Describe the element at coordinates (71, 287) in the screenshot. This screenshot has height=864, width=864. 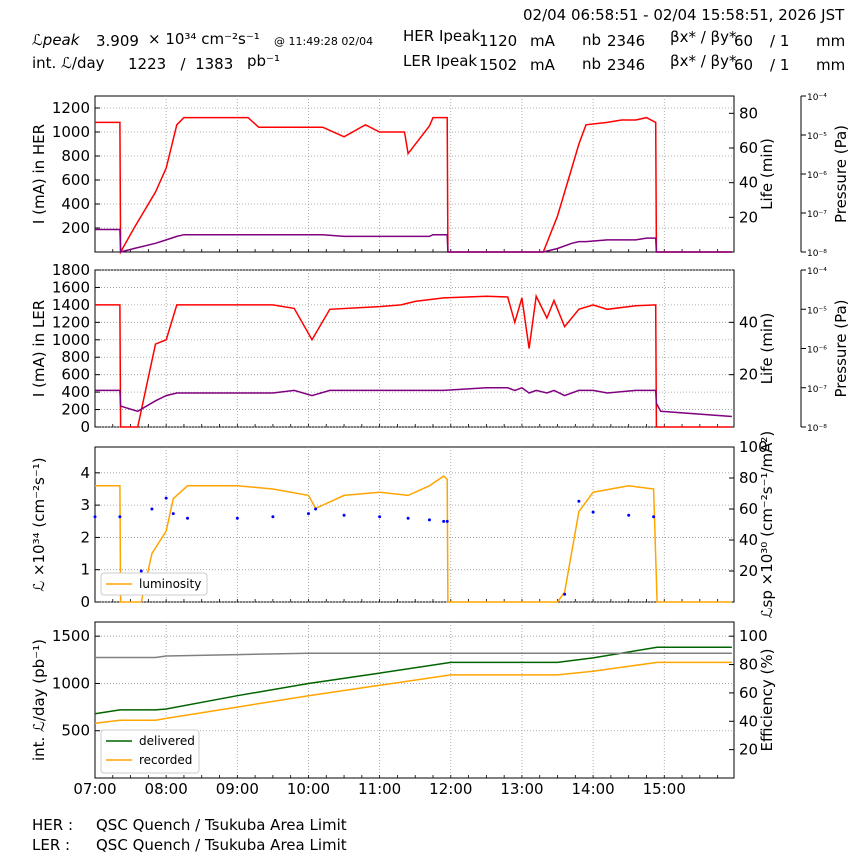
I see `y-tick-label: 1600` at that location.